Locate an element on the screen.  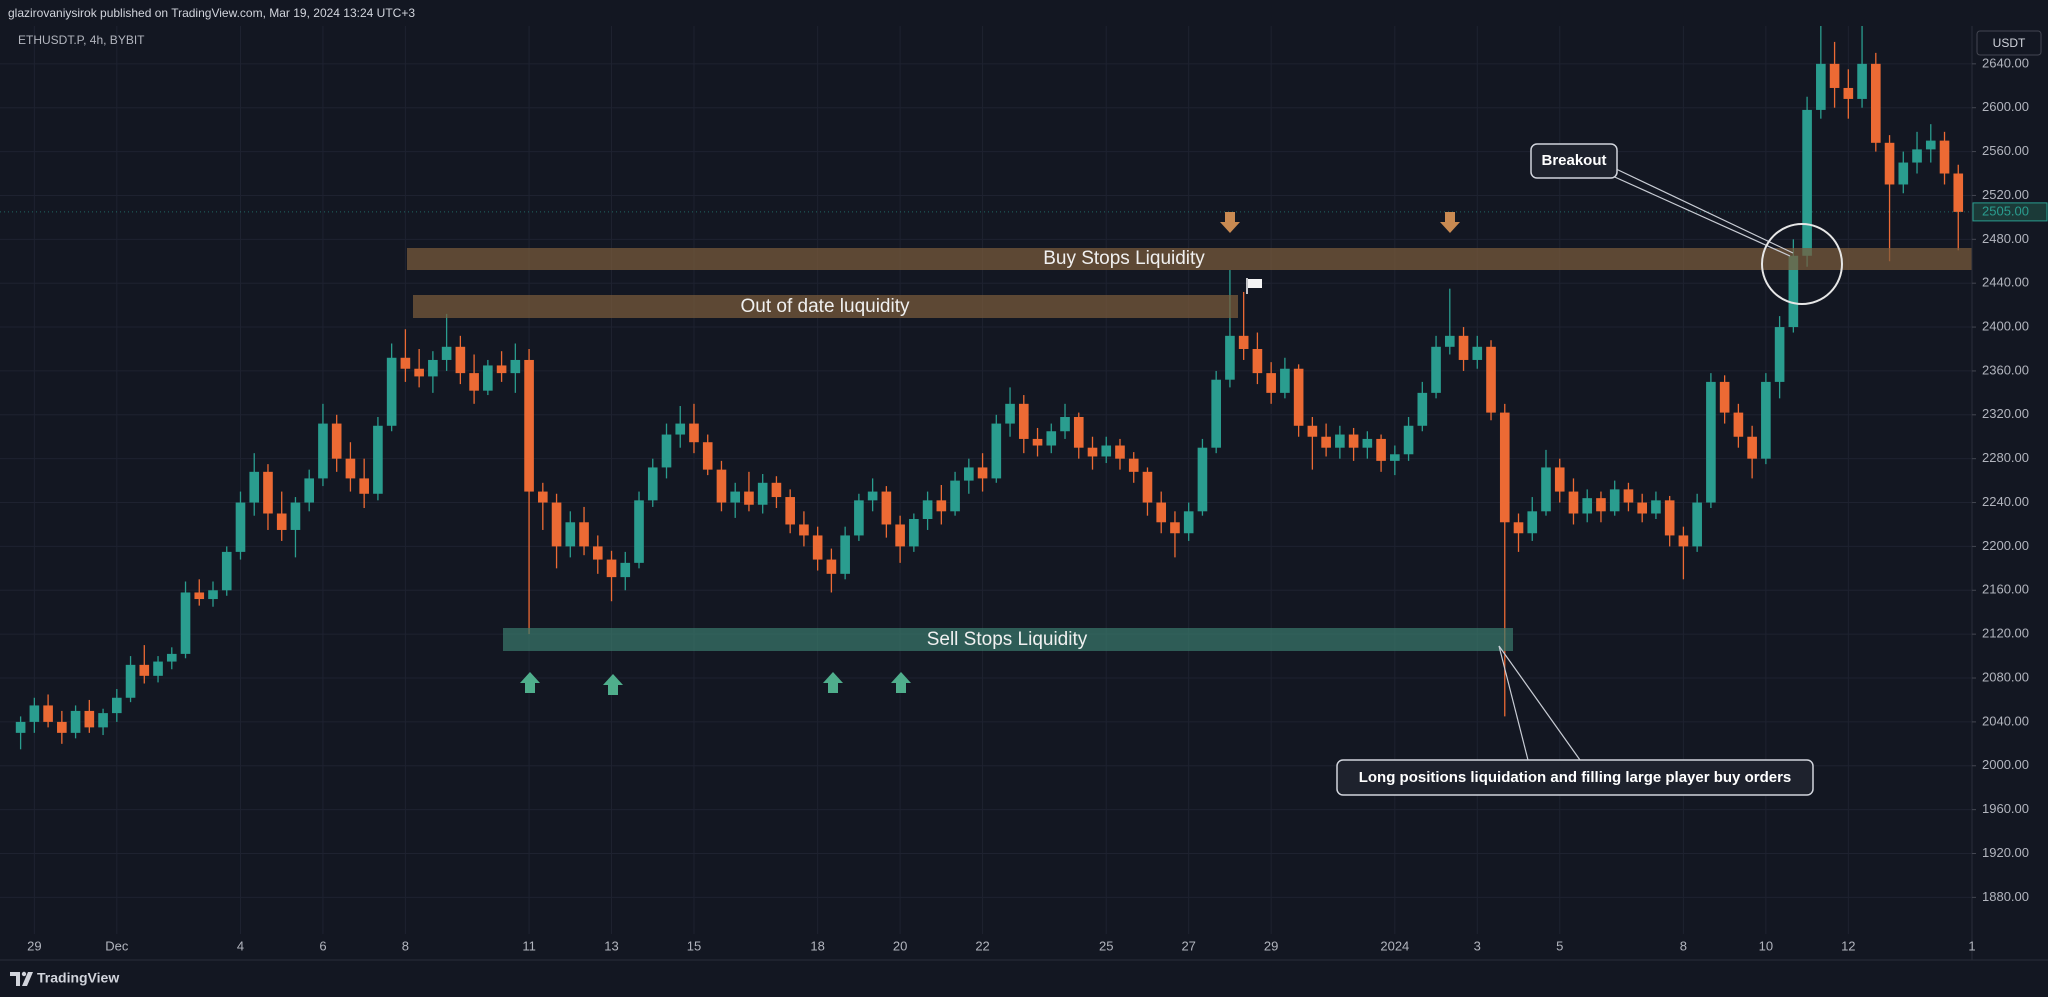
x-tick-label: 5 is located at coordinates (1559, 945).